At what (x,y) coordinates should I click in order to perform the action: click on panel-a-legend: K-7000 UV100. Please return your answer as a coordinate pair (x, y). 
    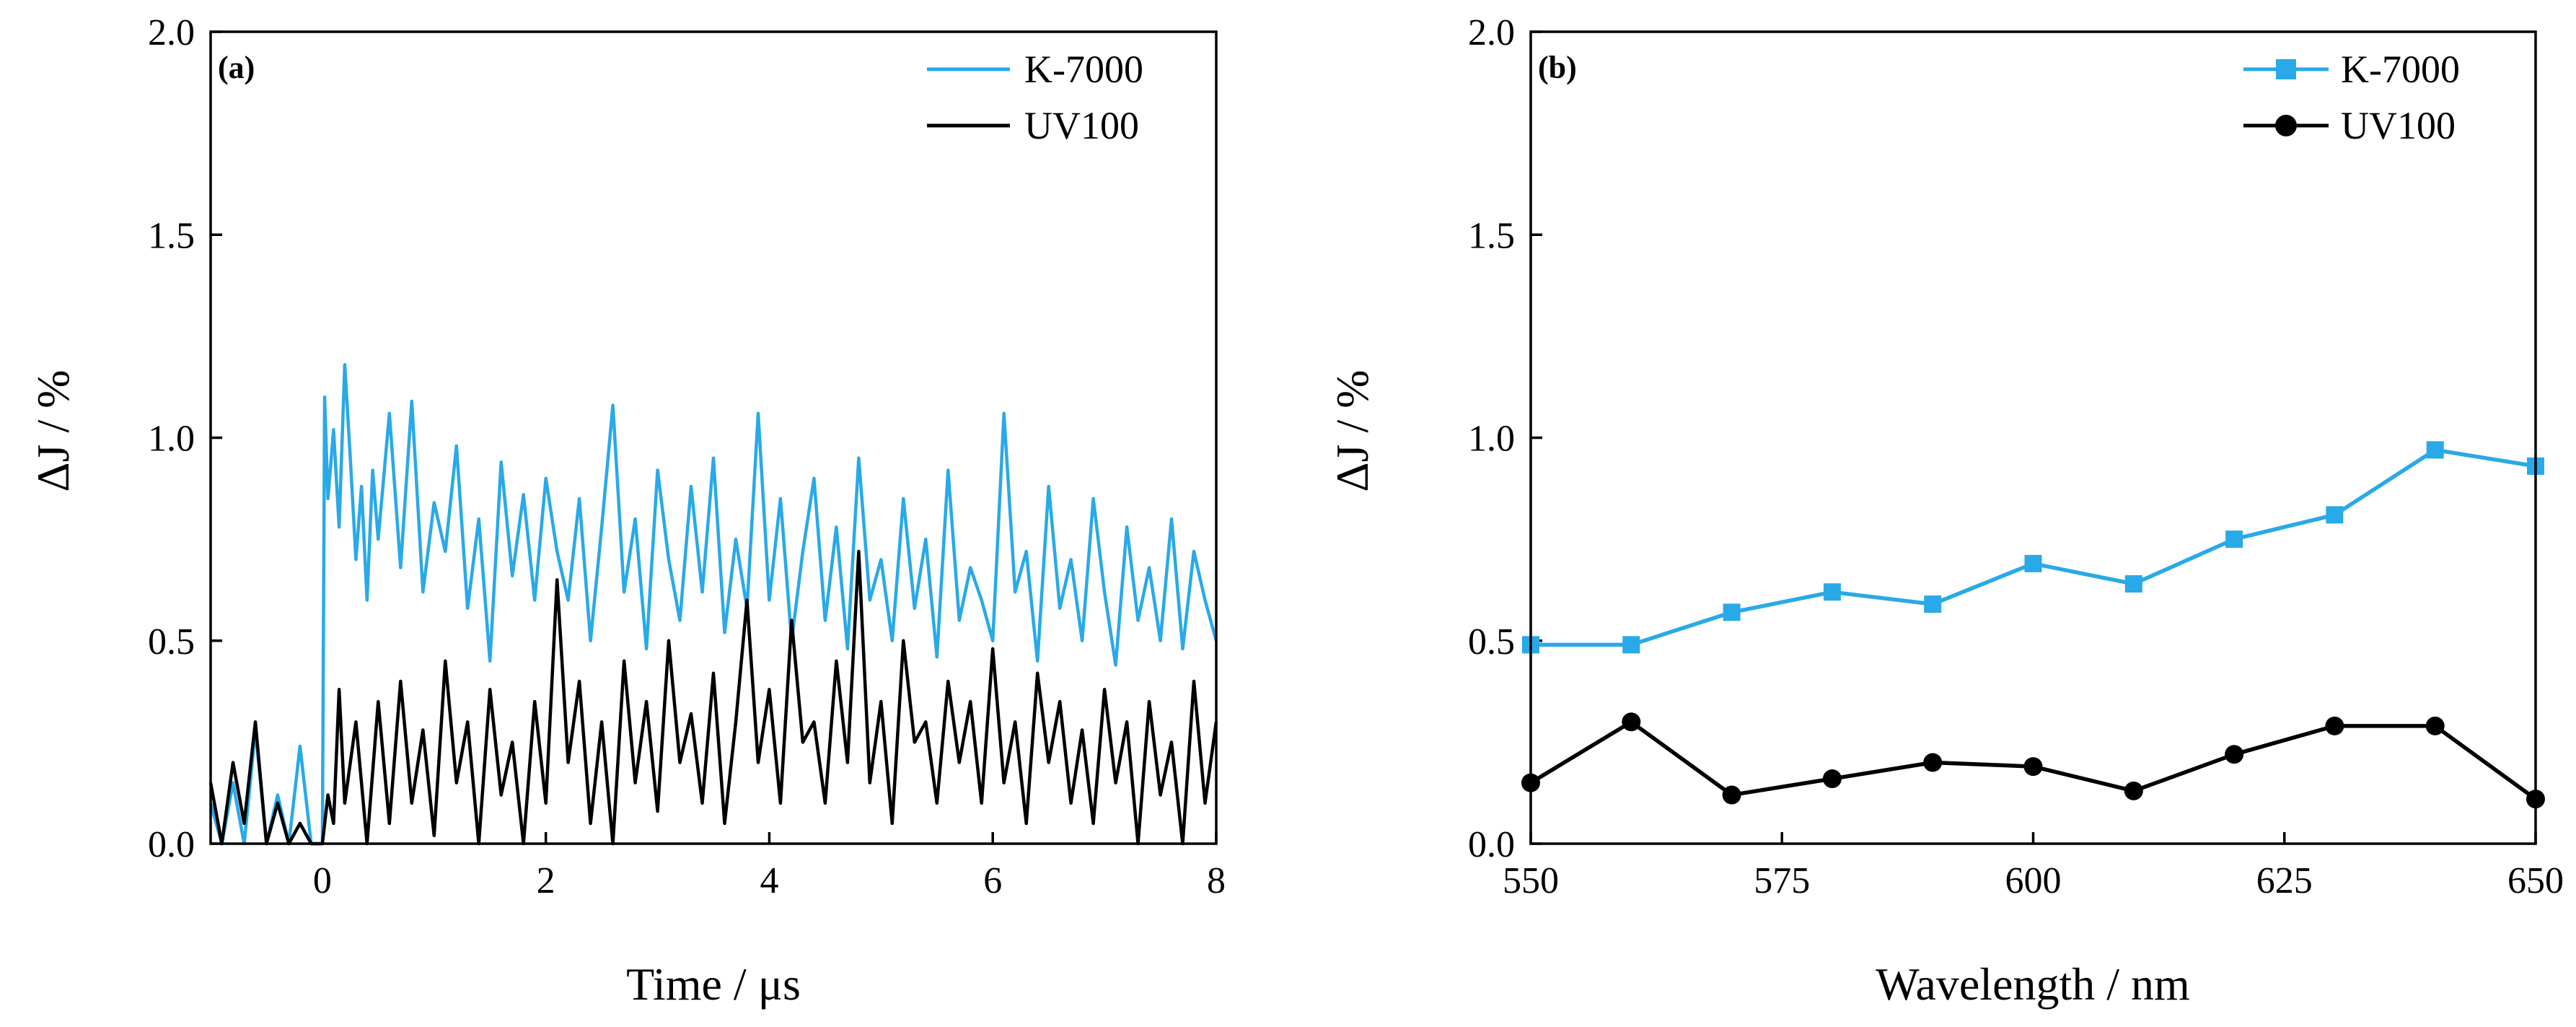
    Looking at the image, I should click on (1035, 97).